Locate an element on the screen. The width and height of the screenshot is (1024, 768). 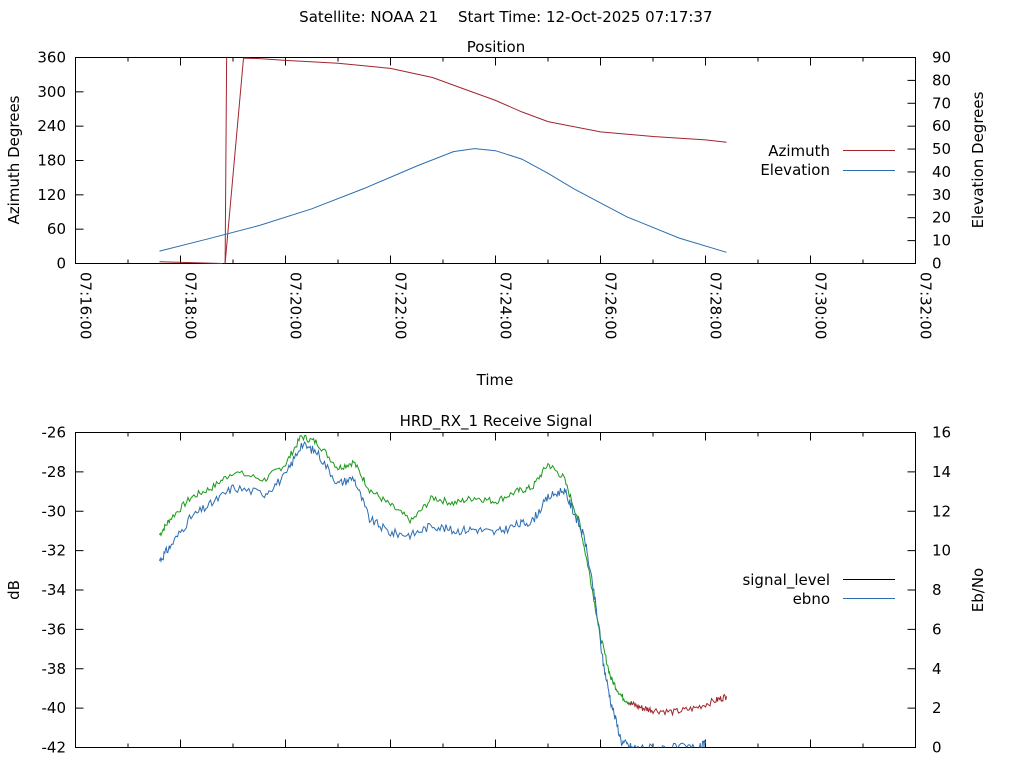
signal-ylabel: dB is located at coordinates (14, 590).